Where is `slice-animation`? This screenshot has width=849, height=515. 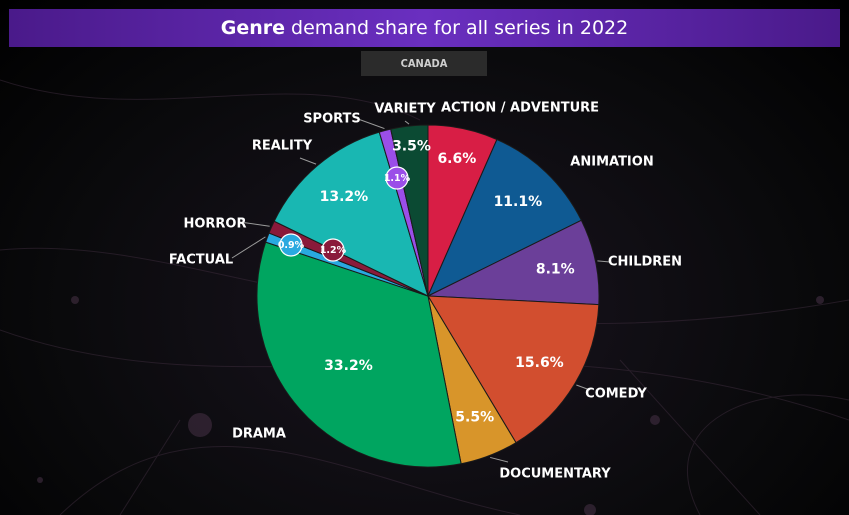 slice-animation is located at coordinates (504, 218).